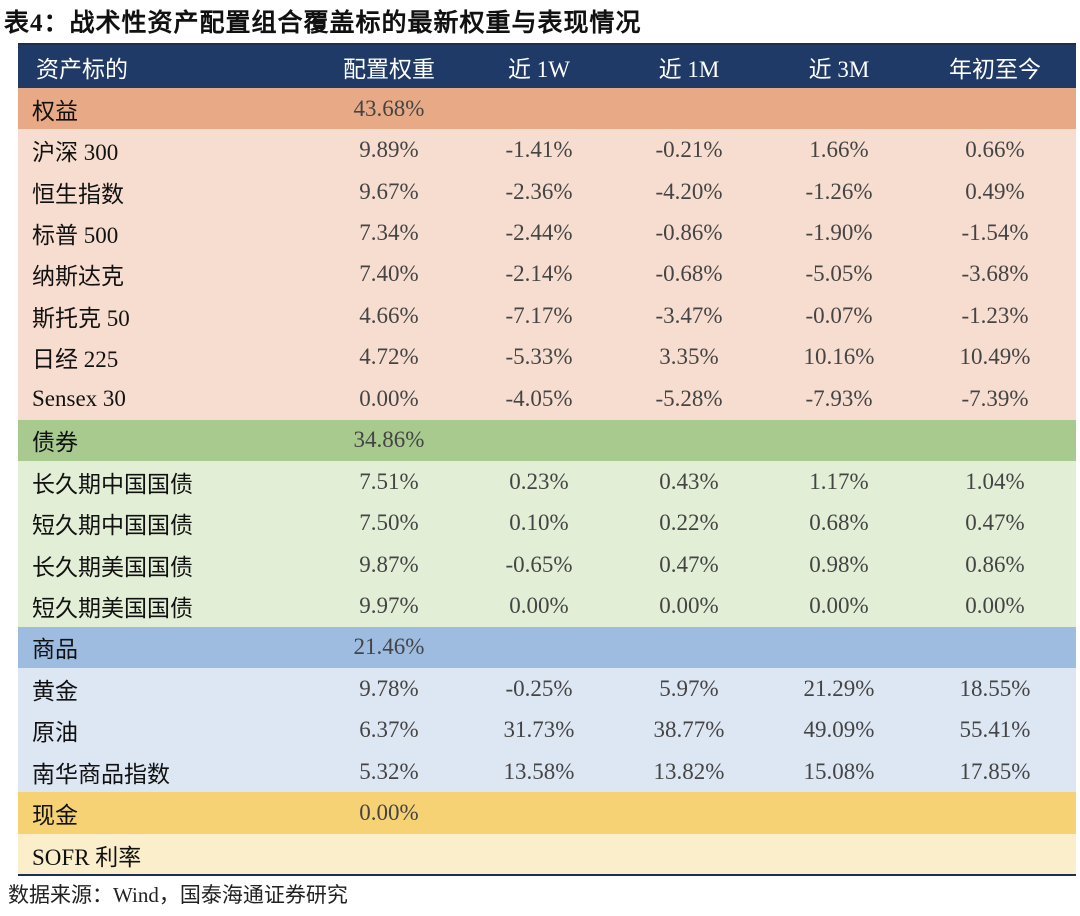 The height and width of the screenshot is (916, 1080). What do you see at coordinates (689, 150) in the screenshot?
I see `return-1m: -0.21%` at bounding box center [689, 150].